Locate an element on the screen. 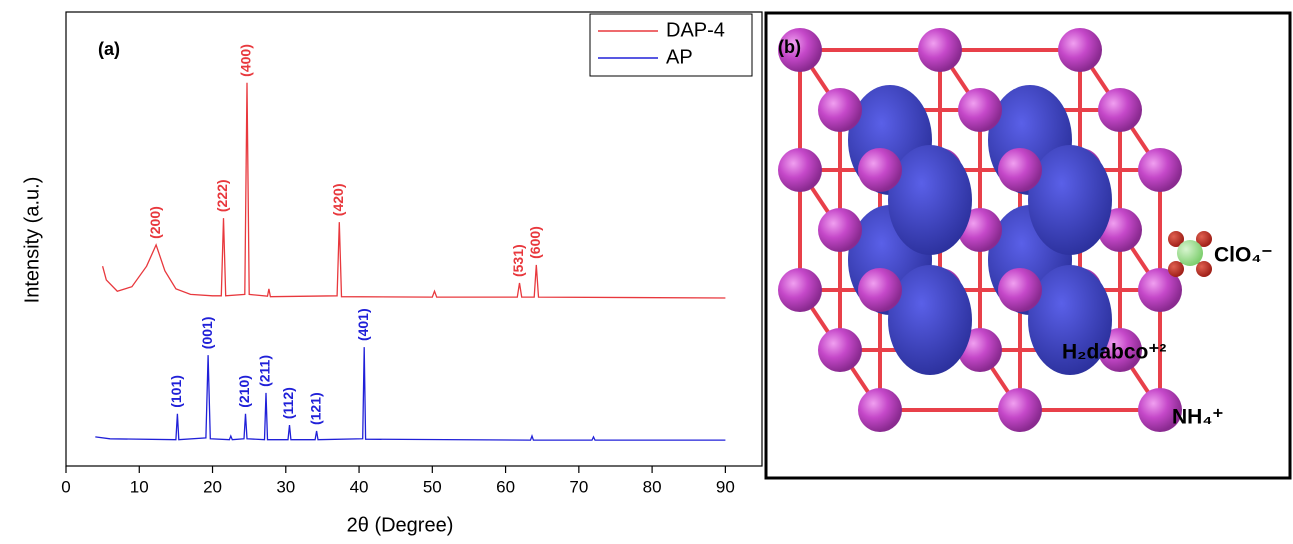 This screenshot has width=1293, height=544. x-tick-label: 0 is located at coordinates (65, 486).